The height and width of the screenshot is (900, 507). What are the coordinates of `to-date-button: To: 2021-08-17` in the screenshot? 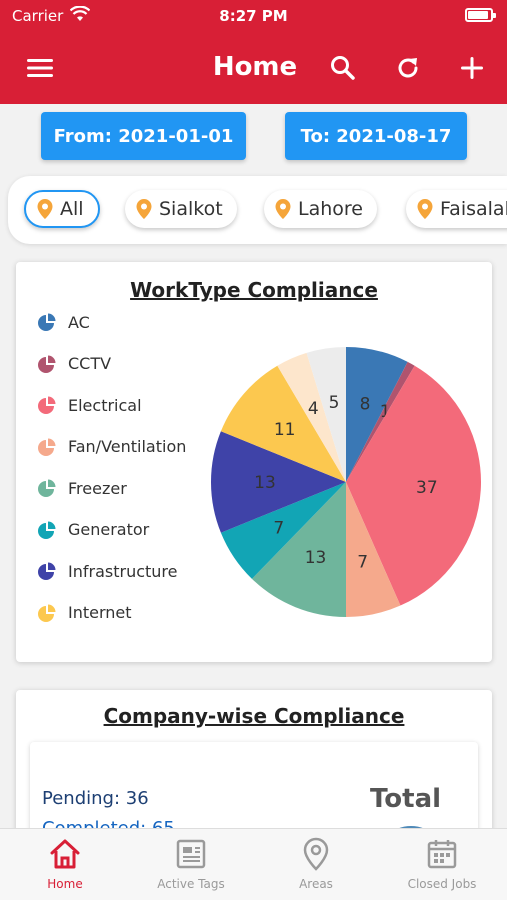 It's located at (376, 136).